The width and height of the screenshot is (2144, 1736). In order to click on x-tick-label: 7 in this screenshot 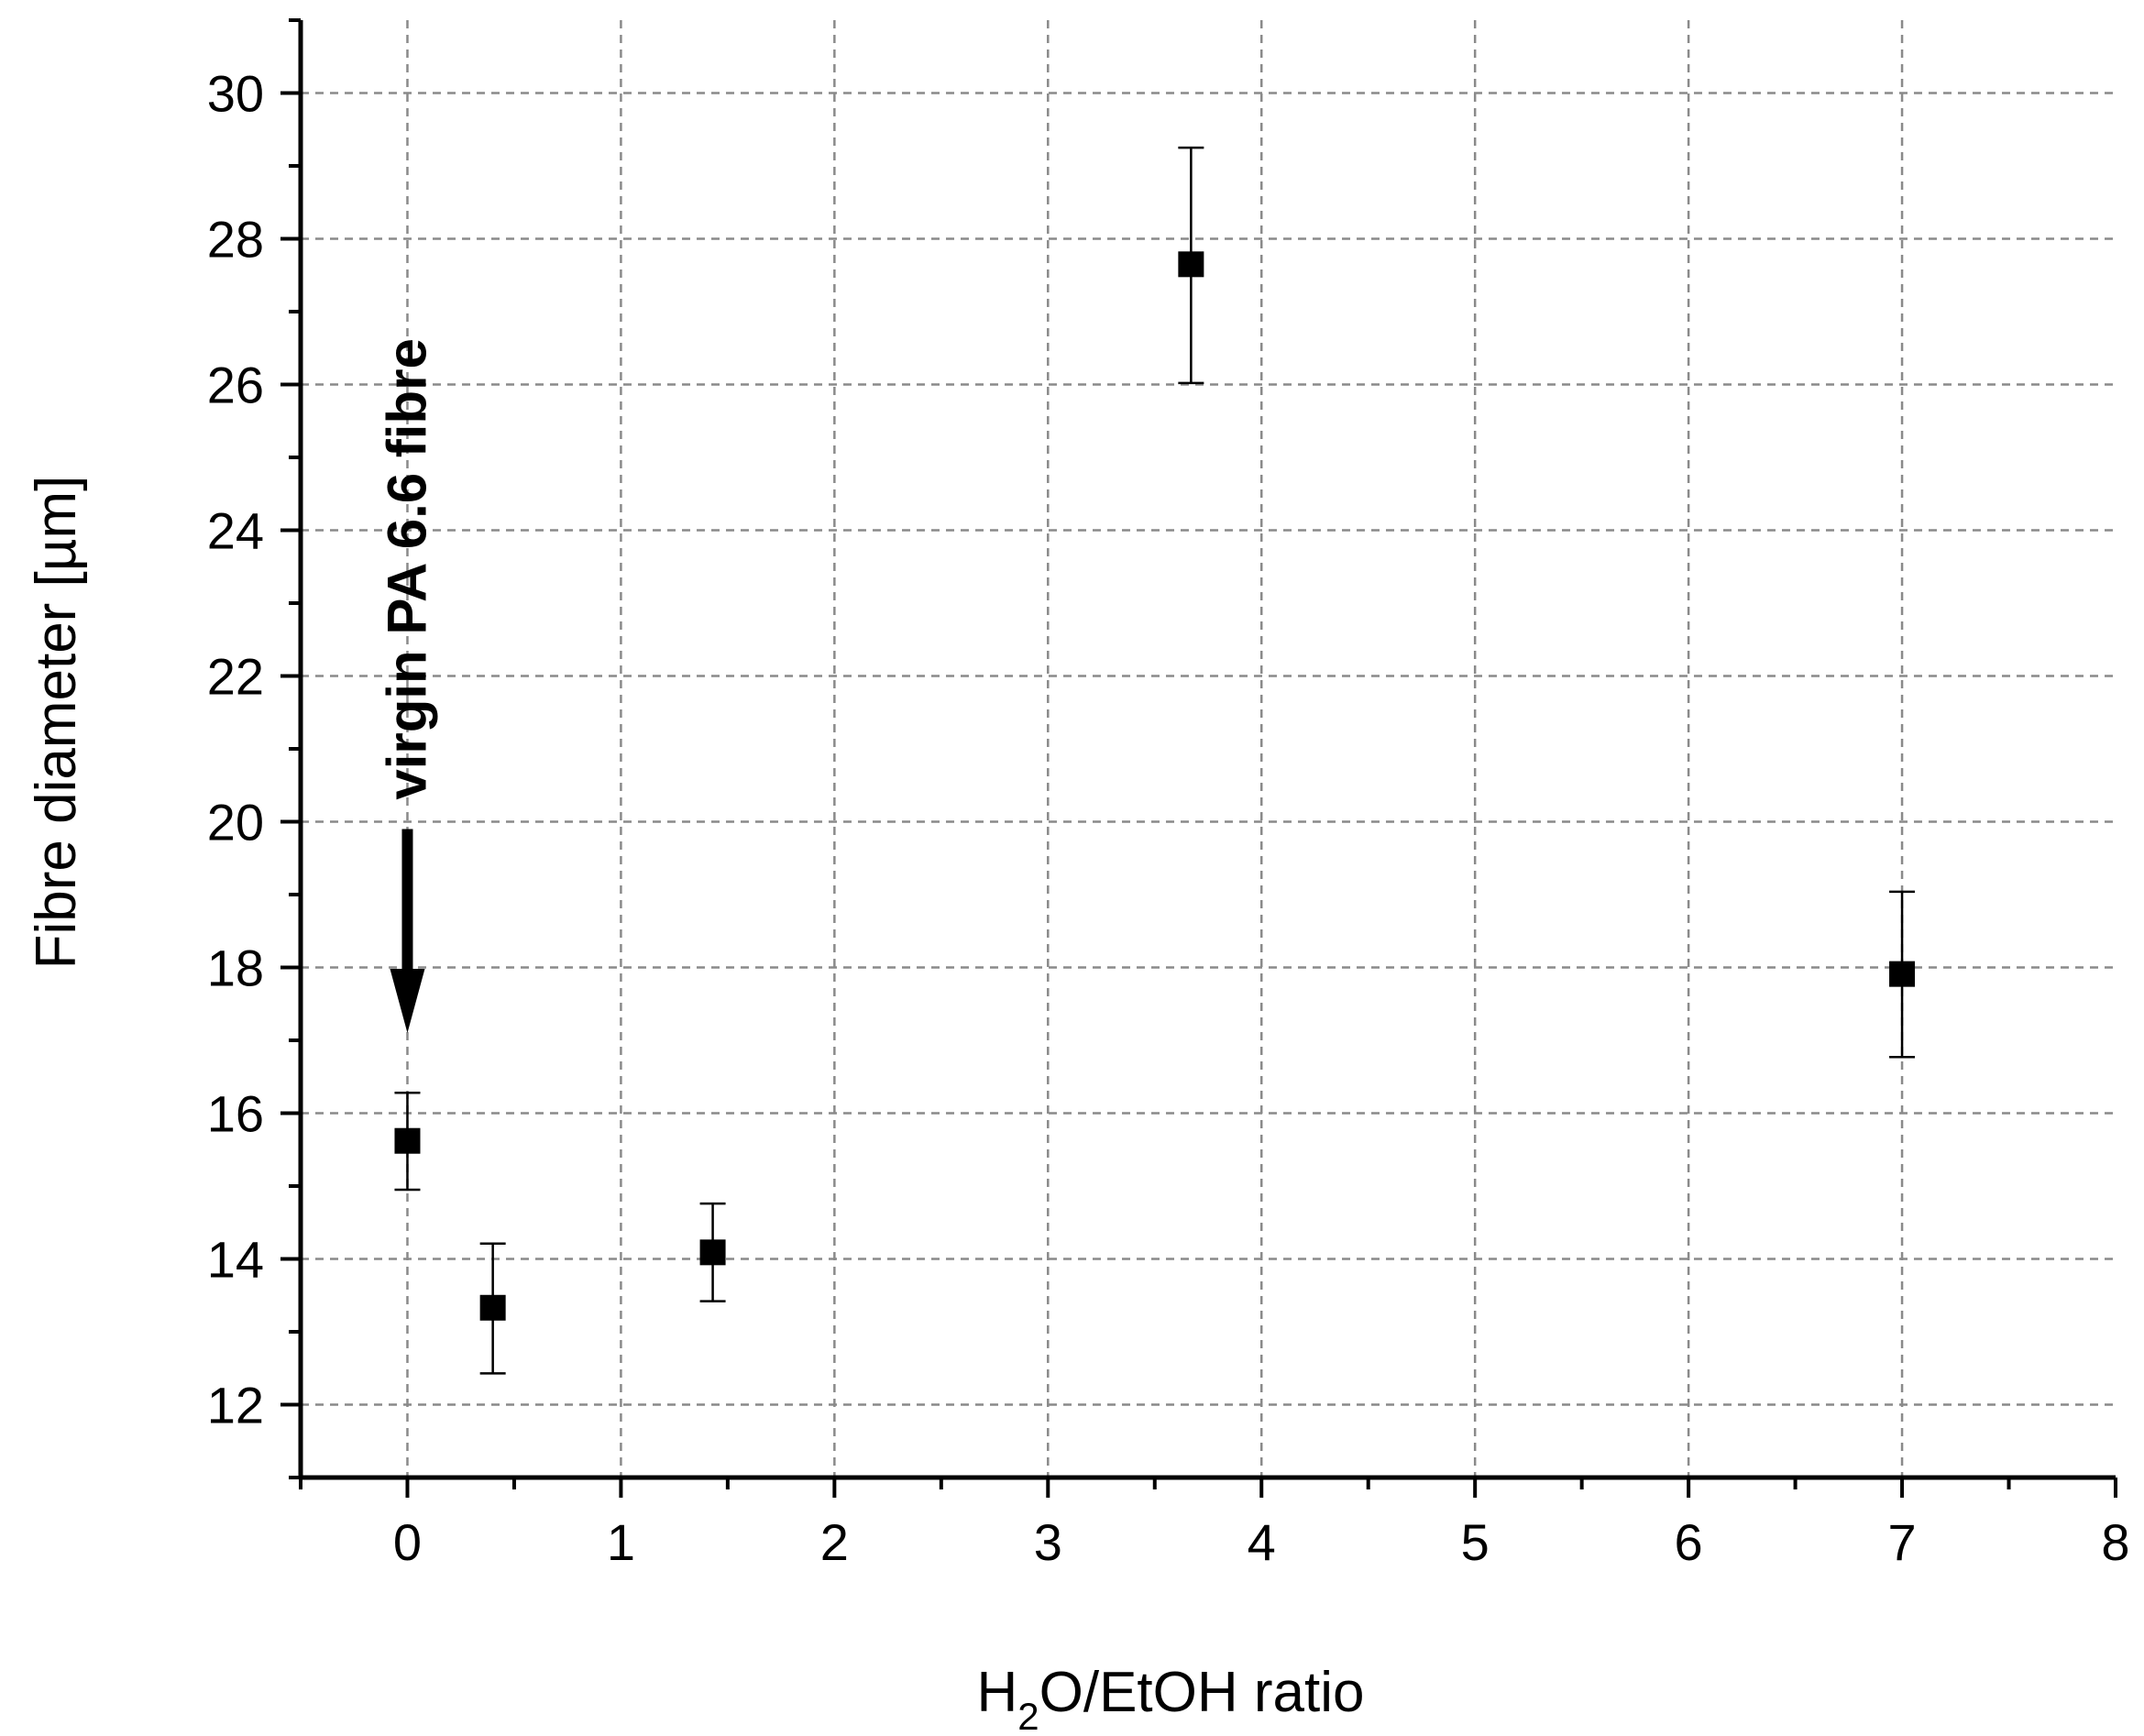, I will do `click(1901, 1542)`.